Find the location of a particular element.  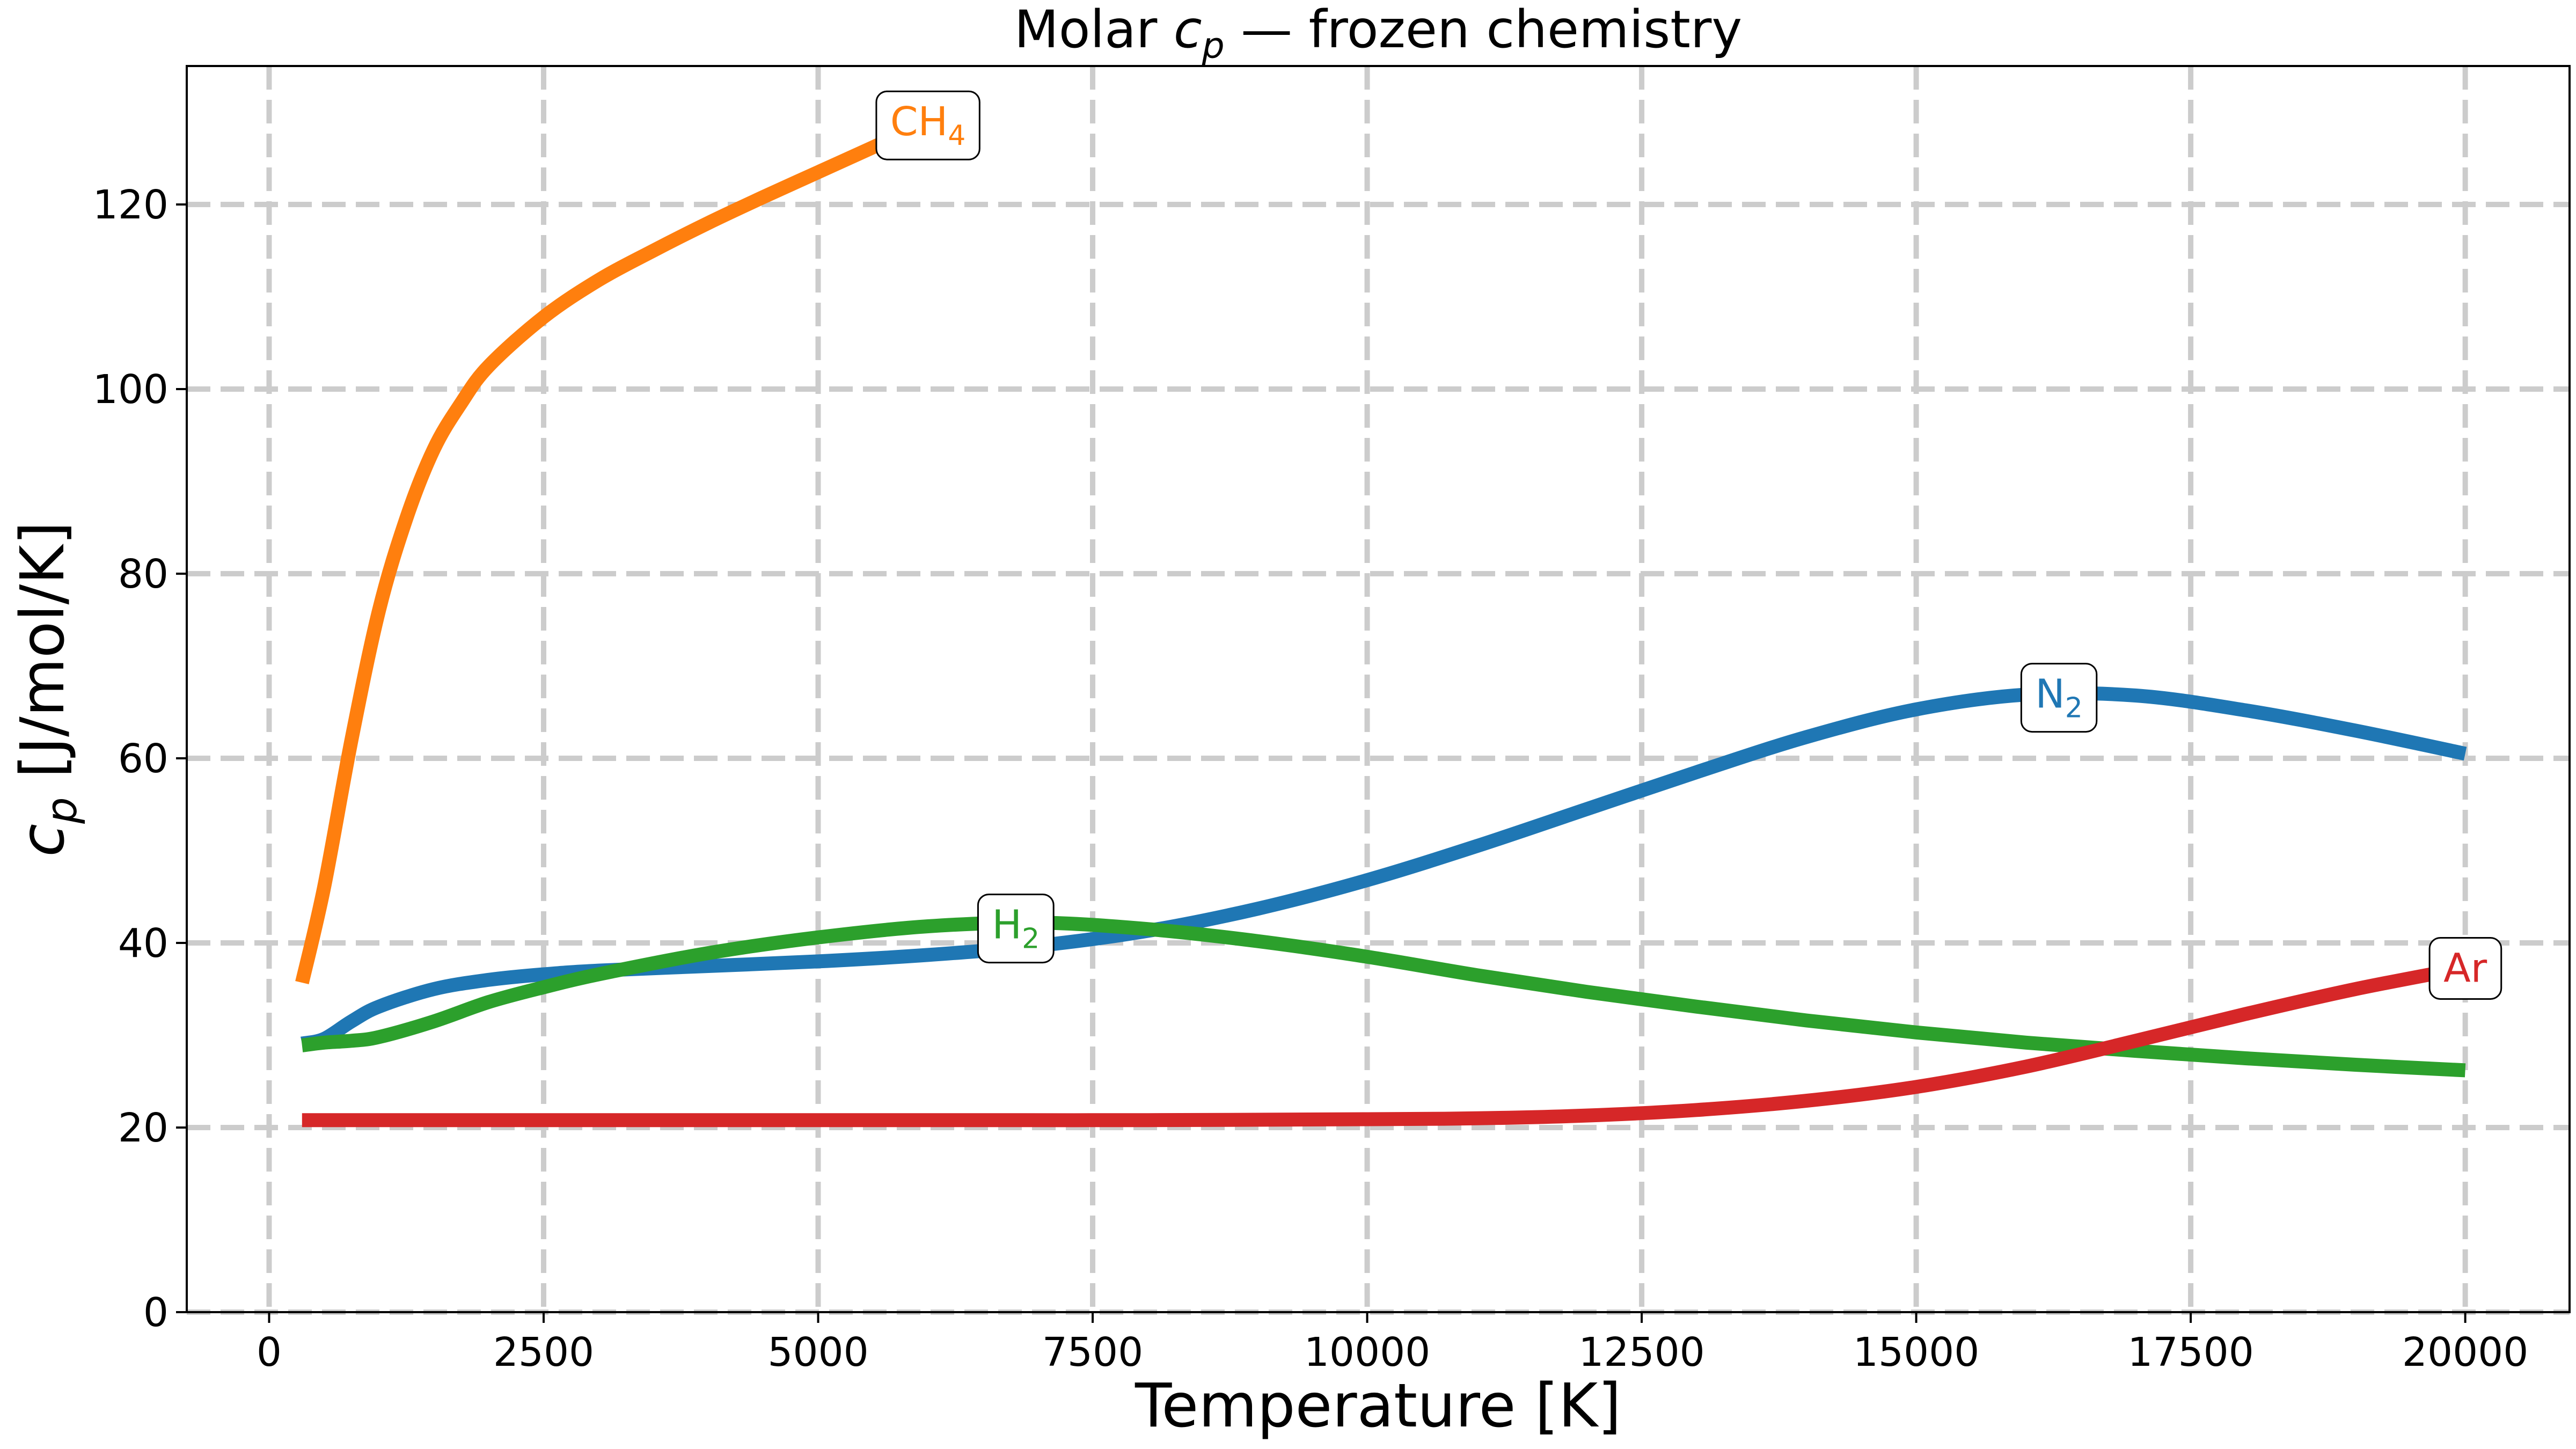

series-label-ar: Ar is located at coordinates (2465, 968).